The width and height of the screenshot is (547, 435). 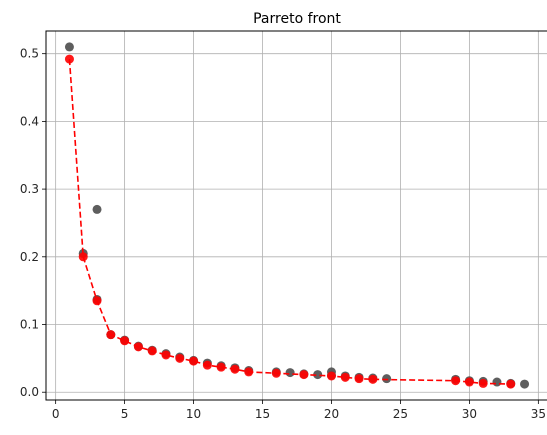 I want to click on y-tick-label: 0.2, so click(x=29, y=257).